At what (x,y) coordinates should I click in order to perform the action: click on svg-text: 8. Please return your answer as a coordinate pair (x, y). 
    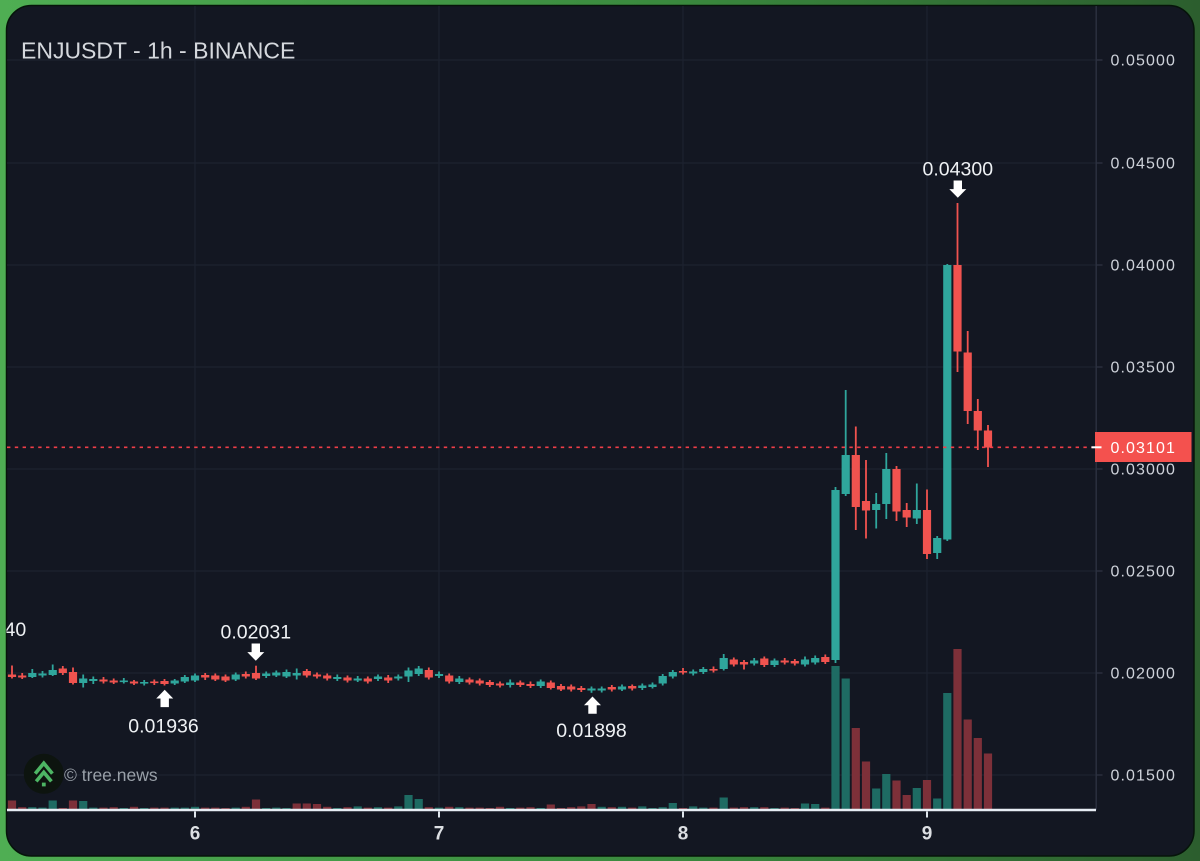
    Looking at the image, I should click on (683, 834).